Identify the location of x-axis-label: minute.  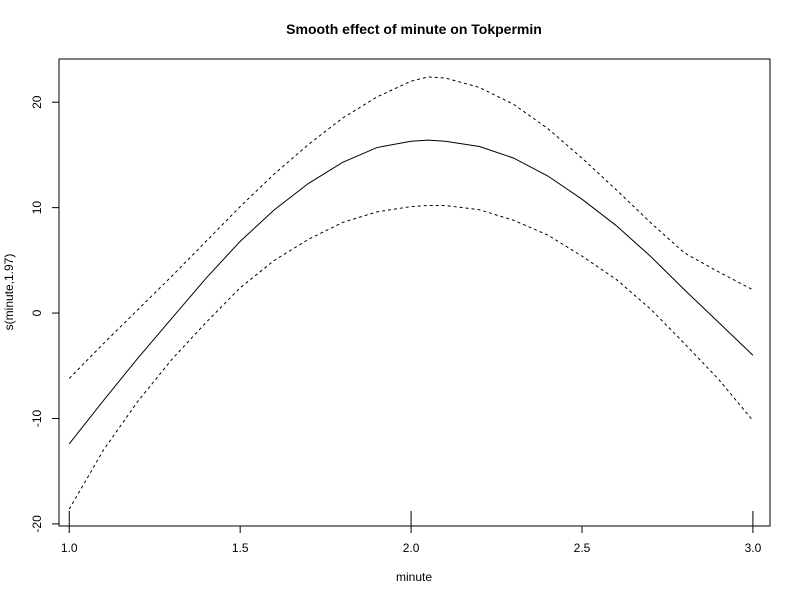
(414, 577).